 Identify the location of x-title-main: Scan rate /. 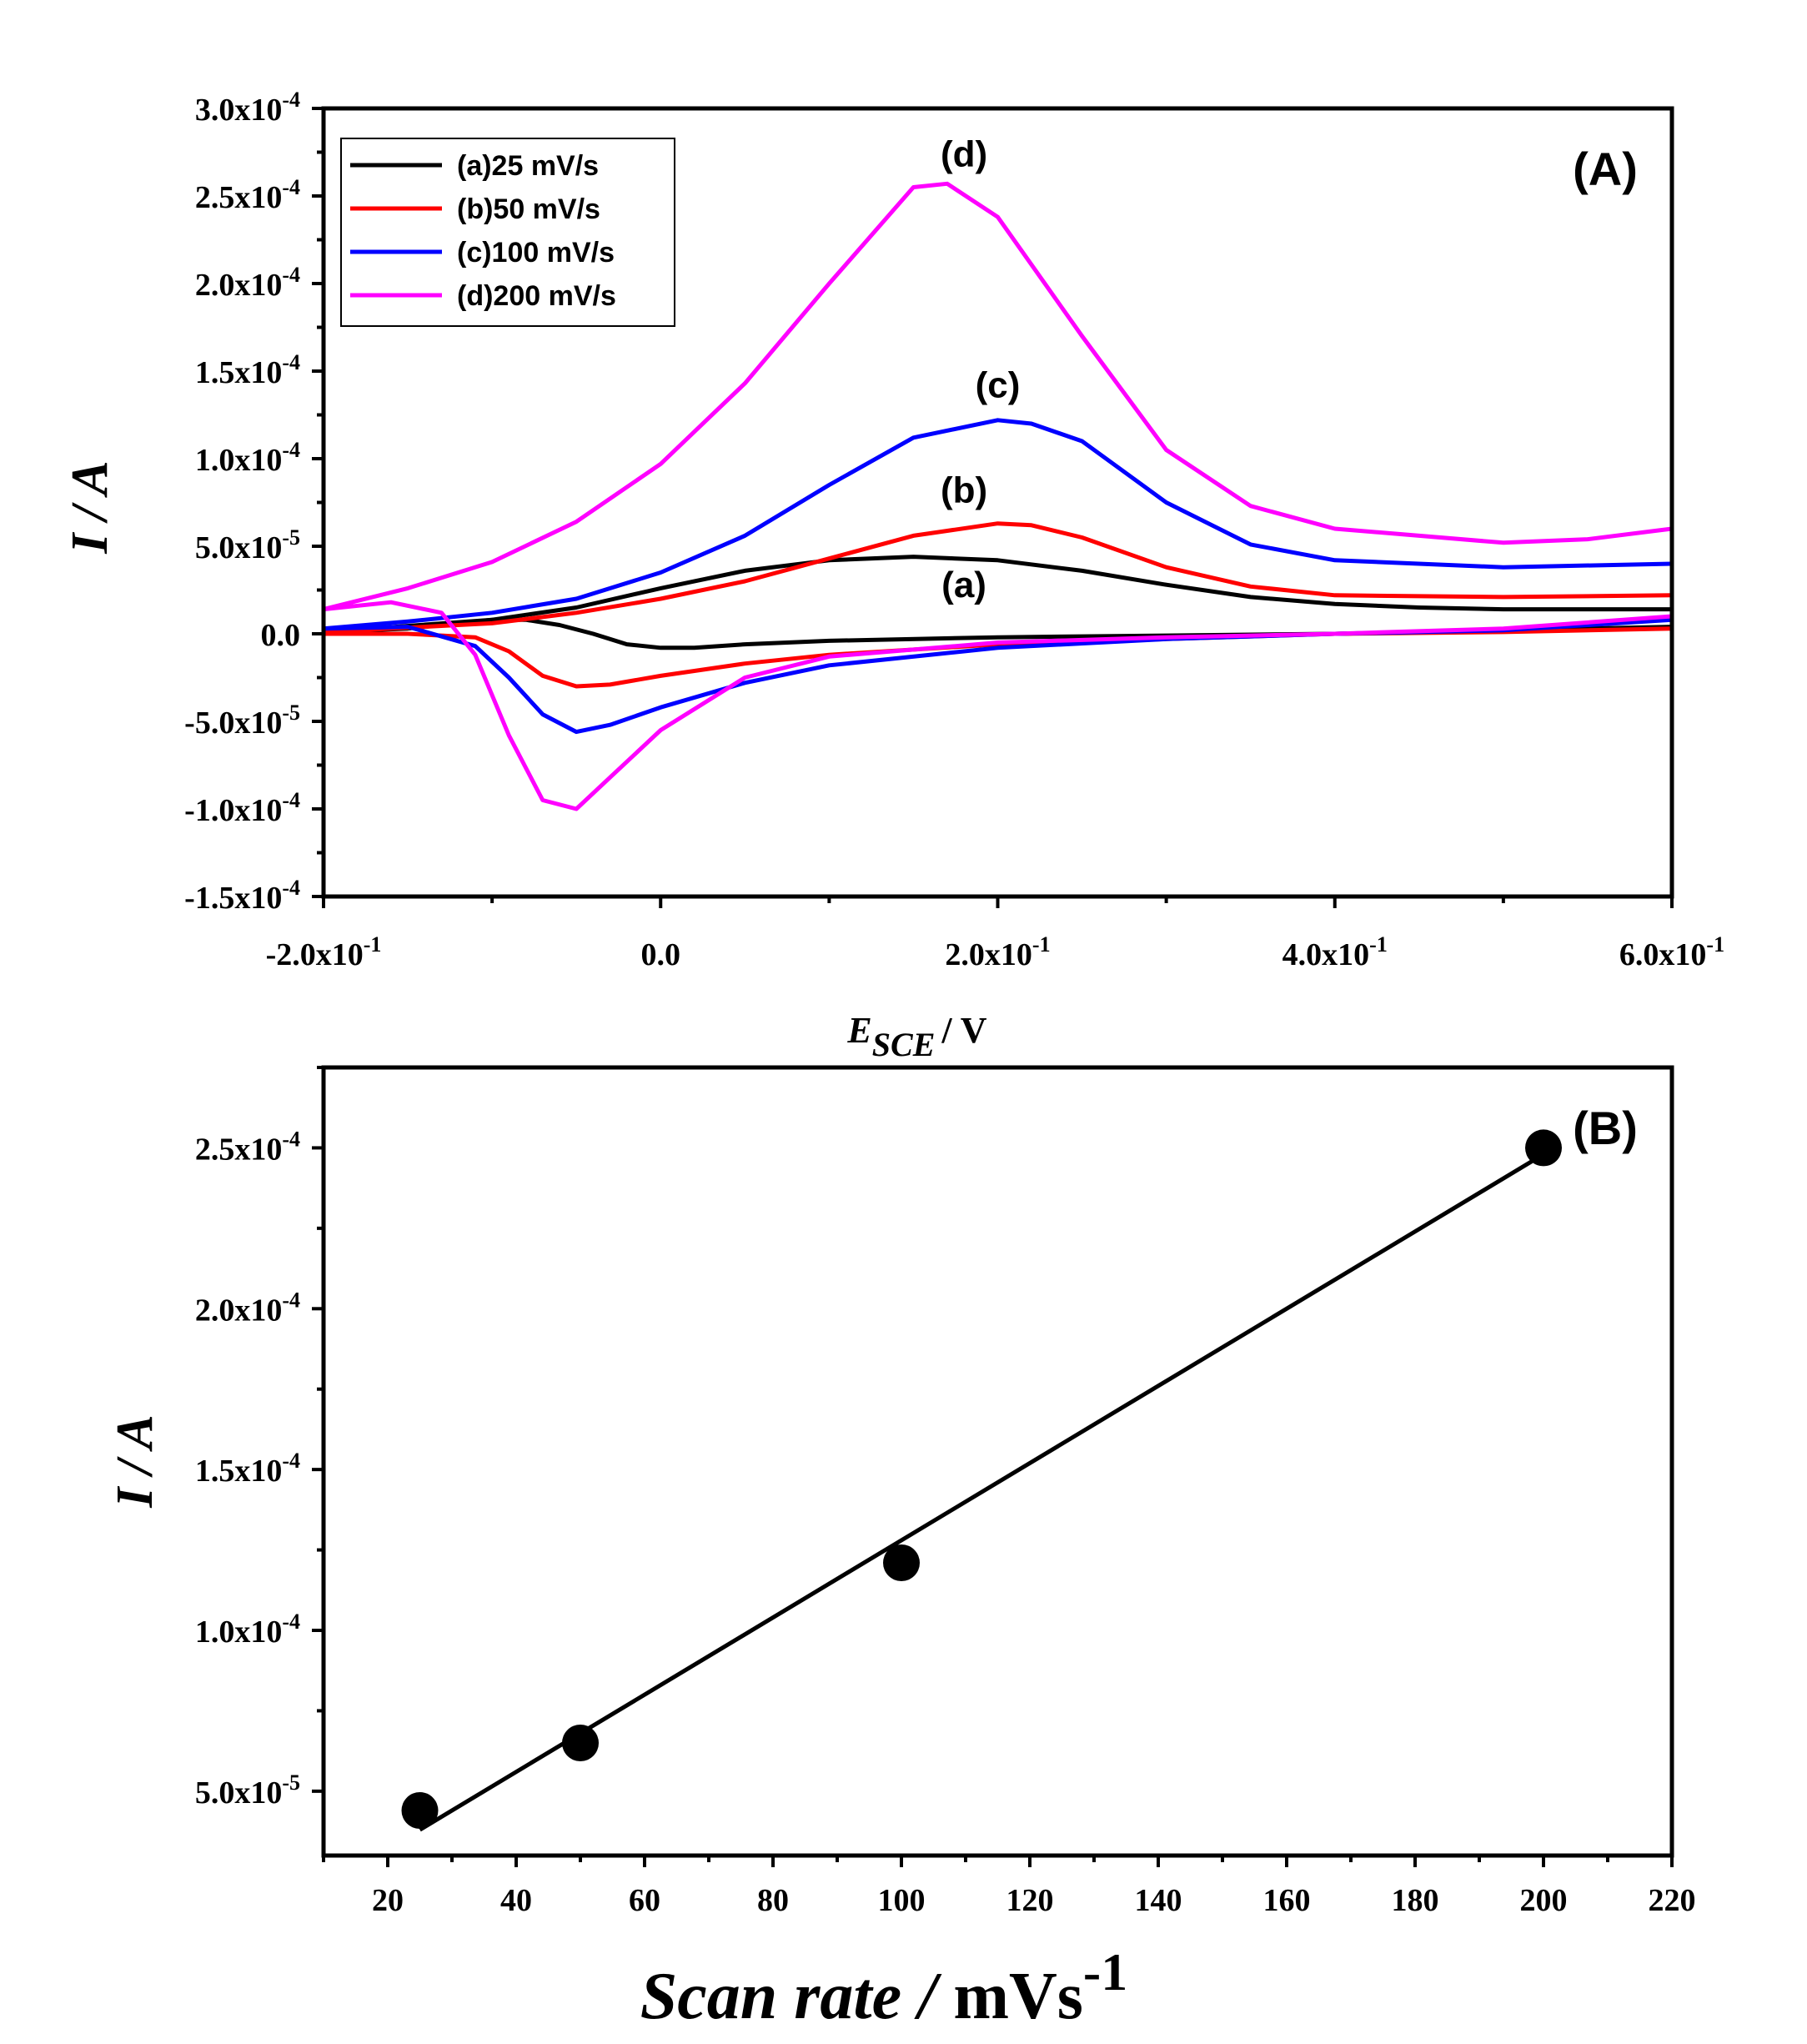
(791, 1996).